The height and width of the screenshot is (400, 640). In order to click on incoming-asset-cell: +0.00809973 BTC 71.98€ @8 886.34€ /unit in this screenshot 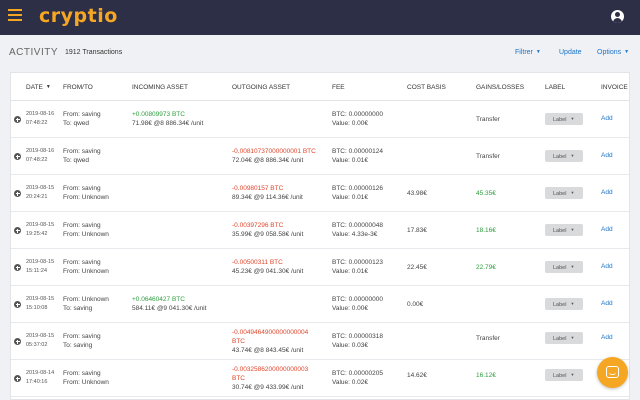, I will do `click(167, 119)`.